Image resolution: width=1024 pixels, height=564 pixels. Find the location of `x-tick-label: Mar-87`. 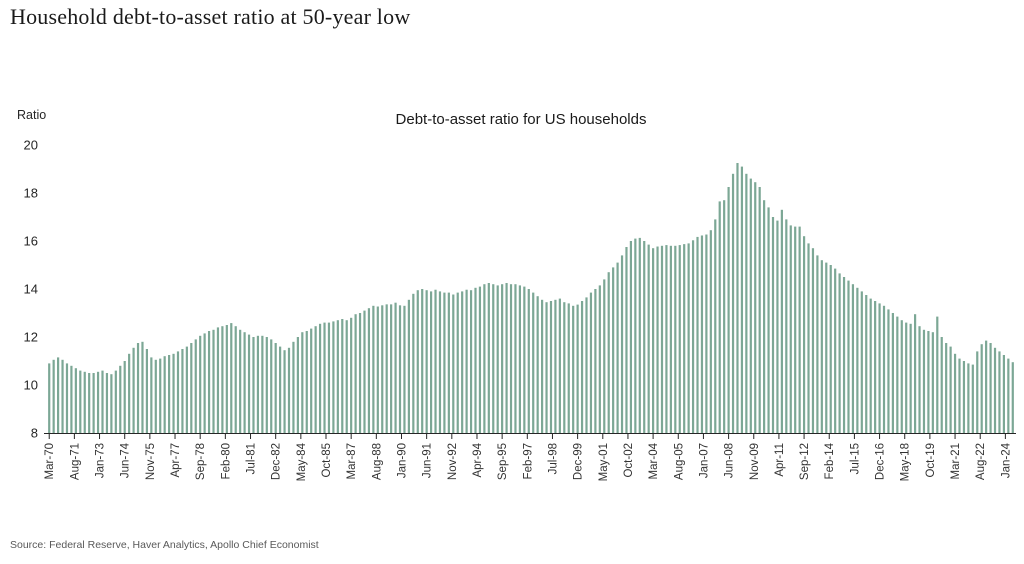

x-tick-label: Mar-87 is located at coordinates (352, 461).